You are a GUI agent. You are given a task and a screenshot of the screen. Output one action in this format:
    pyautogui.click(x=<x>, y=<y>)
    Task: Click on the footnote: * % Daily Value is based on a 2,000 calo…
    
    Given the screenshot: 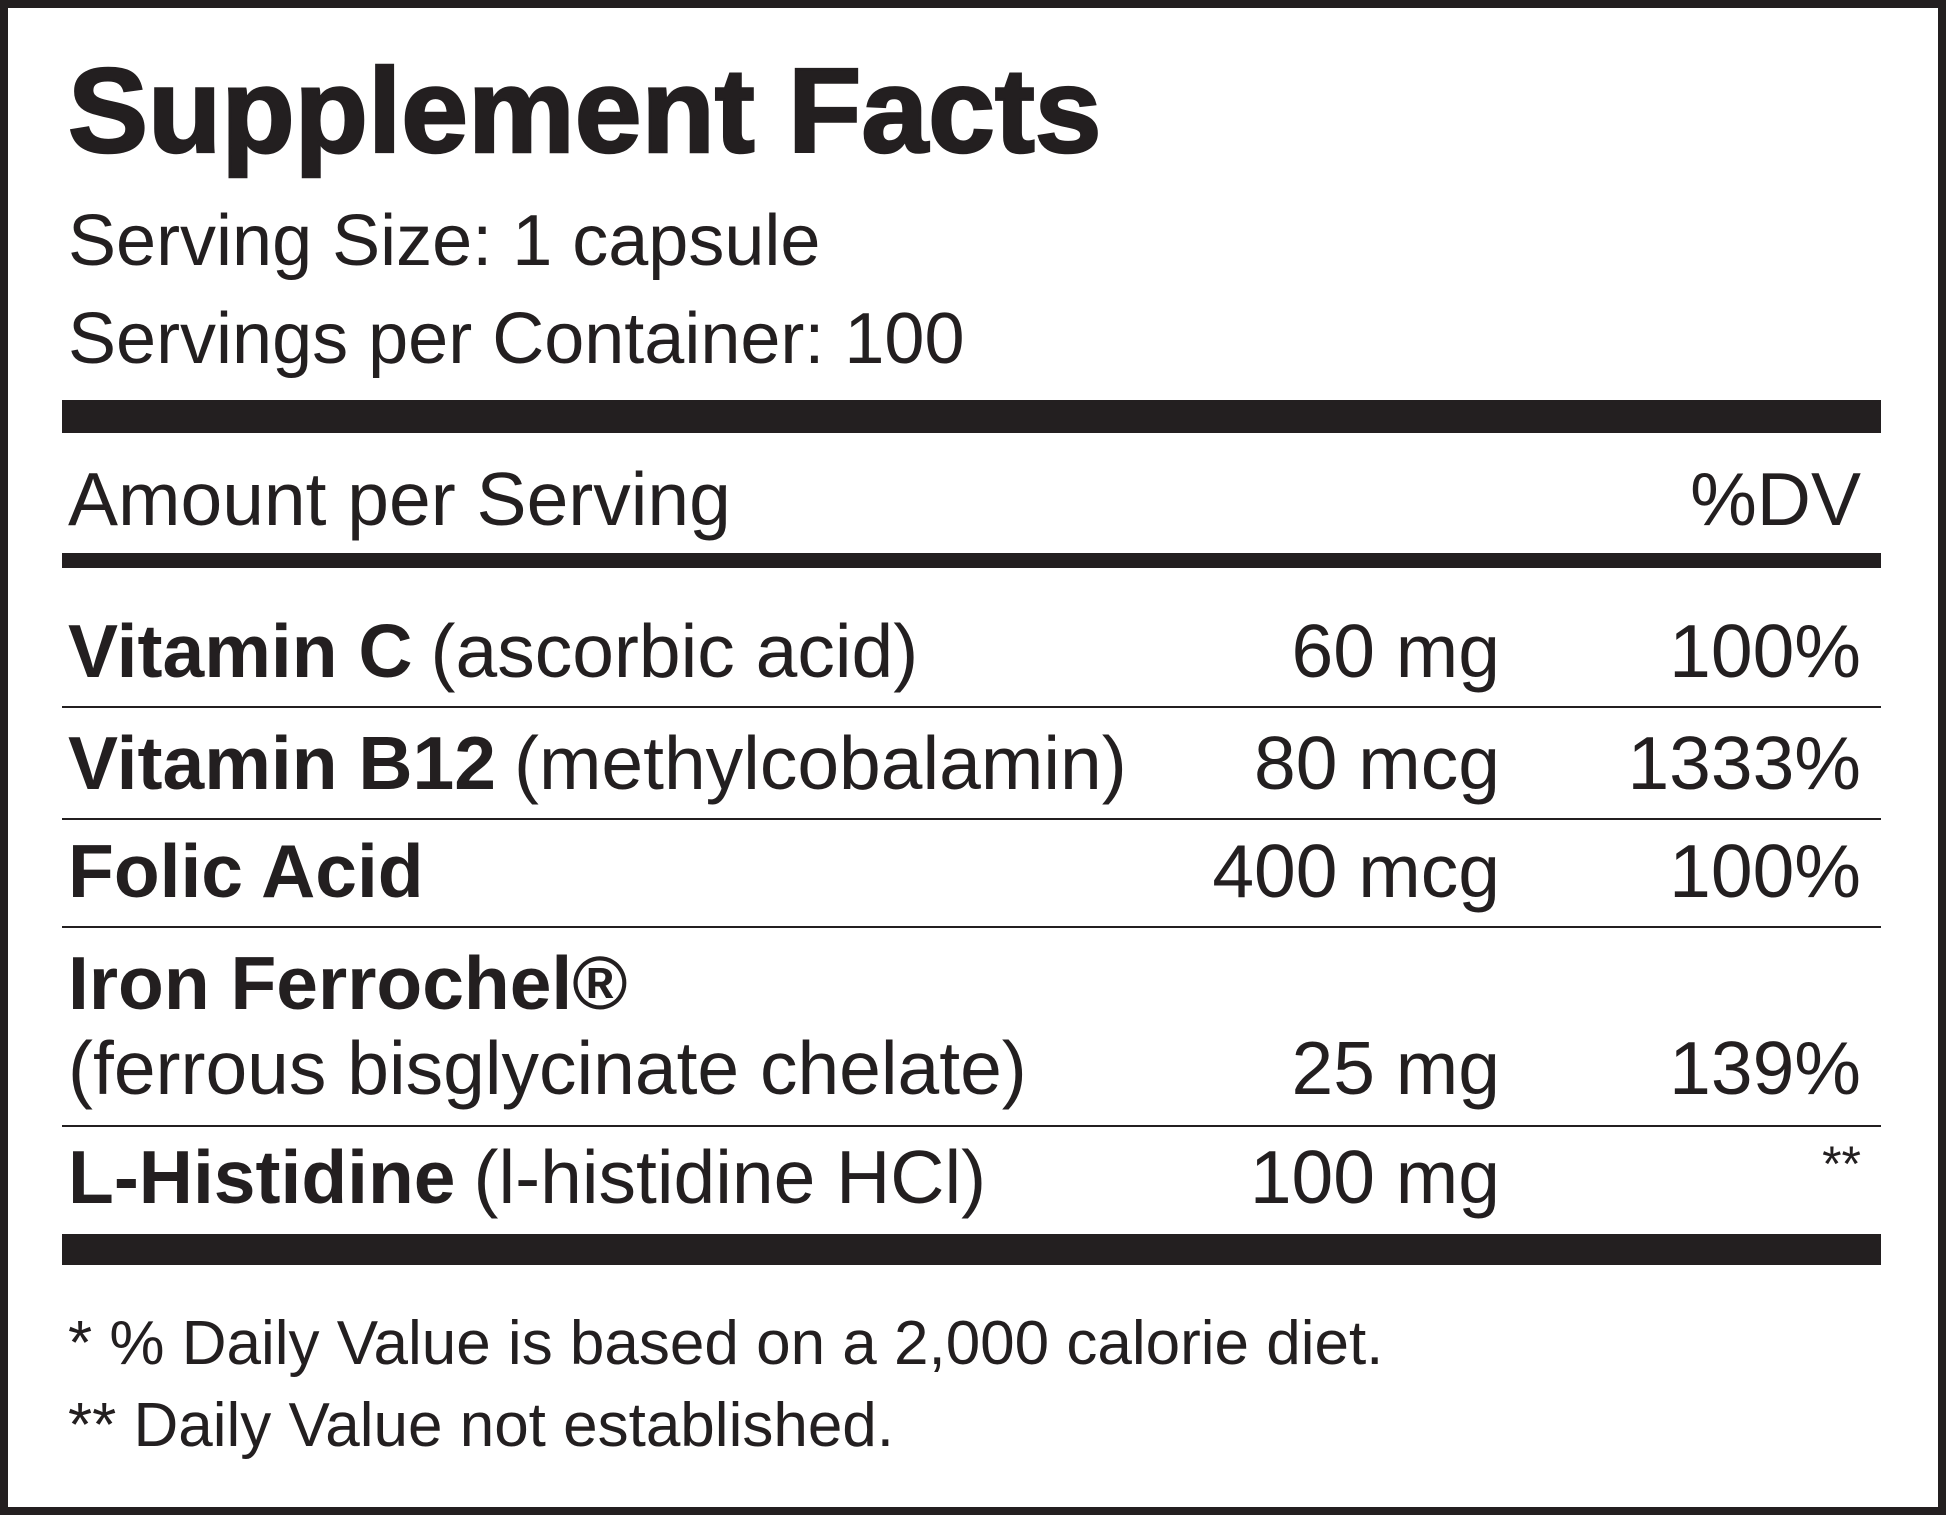 What is the action you would take?
    pyautogui.click(x=725, y=1343)
    